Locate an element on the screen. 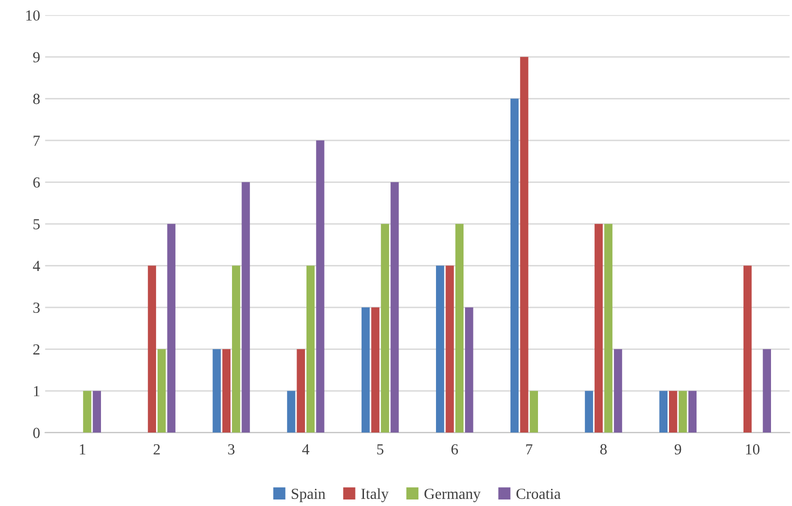 This screenshot has height=506, width=792. x-tick-label: 4 is located at coordinates (306, 449).